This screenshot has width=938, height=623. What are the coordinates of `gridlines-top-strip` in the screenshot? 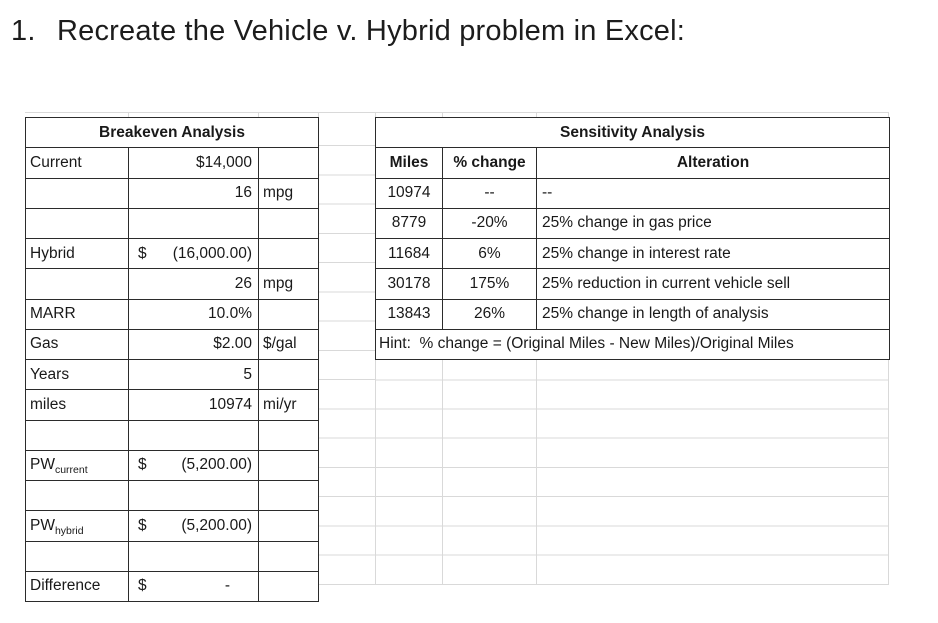 It's located at (457, 114).